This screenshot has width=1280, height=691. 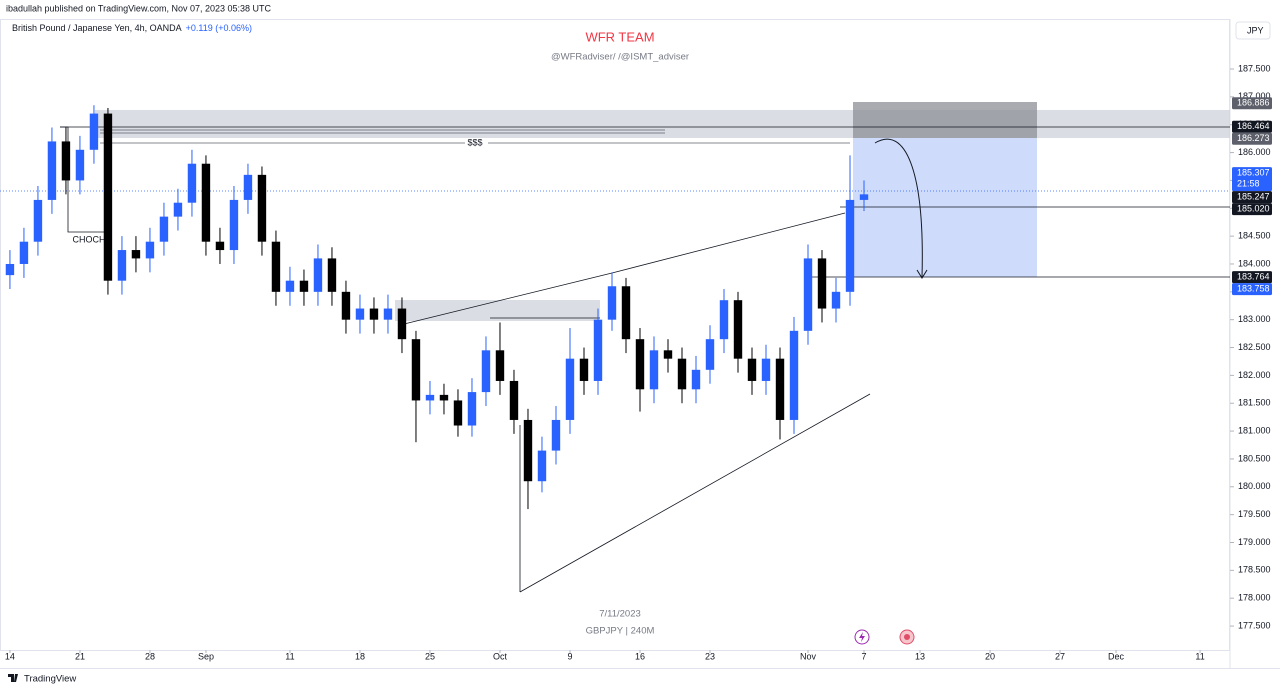 I want to click on x-tick-label: 16, so click(x=640, y=656).